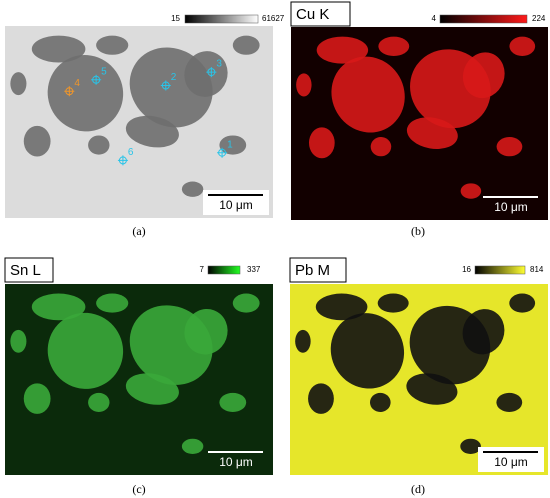  What do you see at coordinates (25, 270) in the screenshot?
I see `element-label: Sn L` at bounding box center [25, 270].